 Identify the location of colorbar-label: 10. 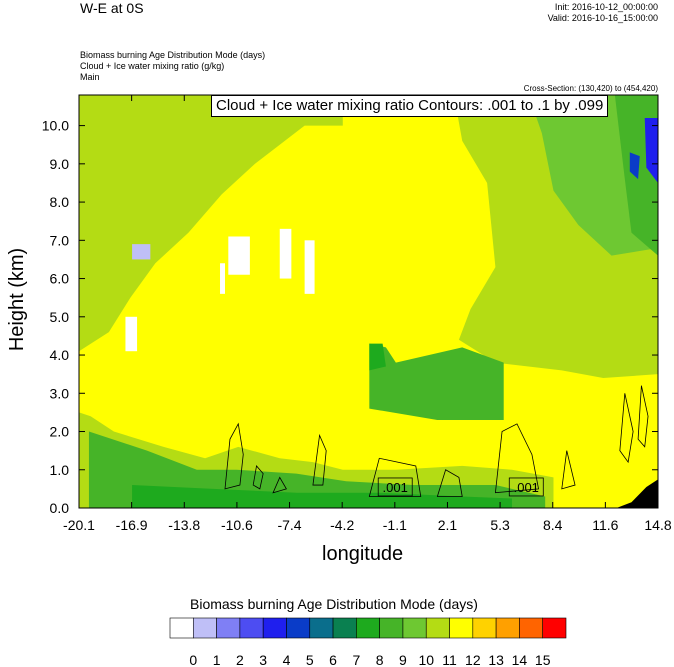
(426, 659).